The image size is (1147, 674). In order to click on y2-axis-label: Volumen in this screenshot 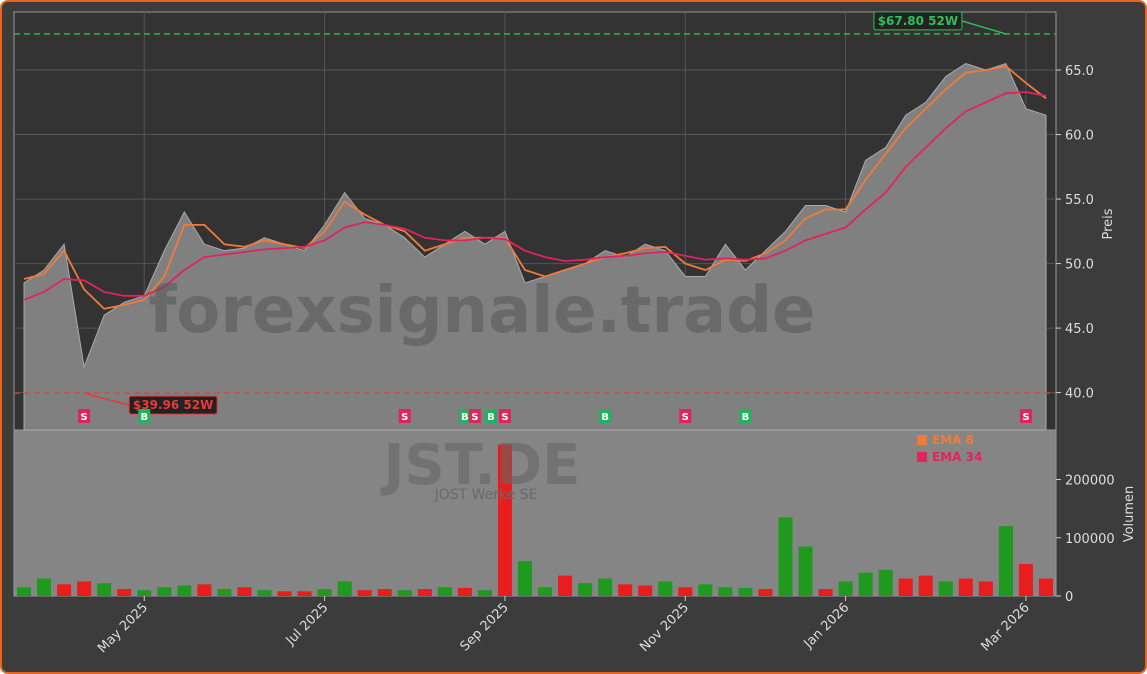, I will do `click(1129, 514)`.